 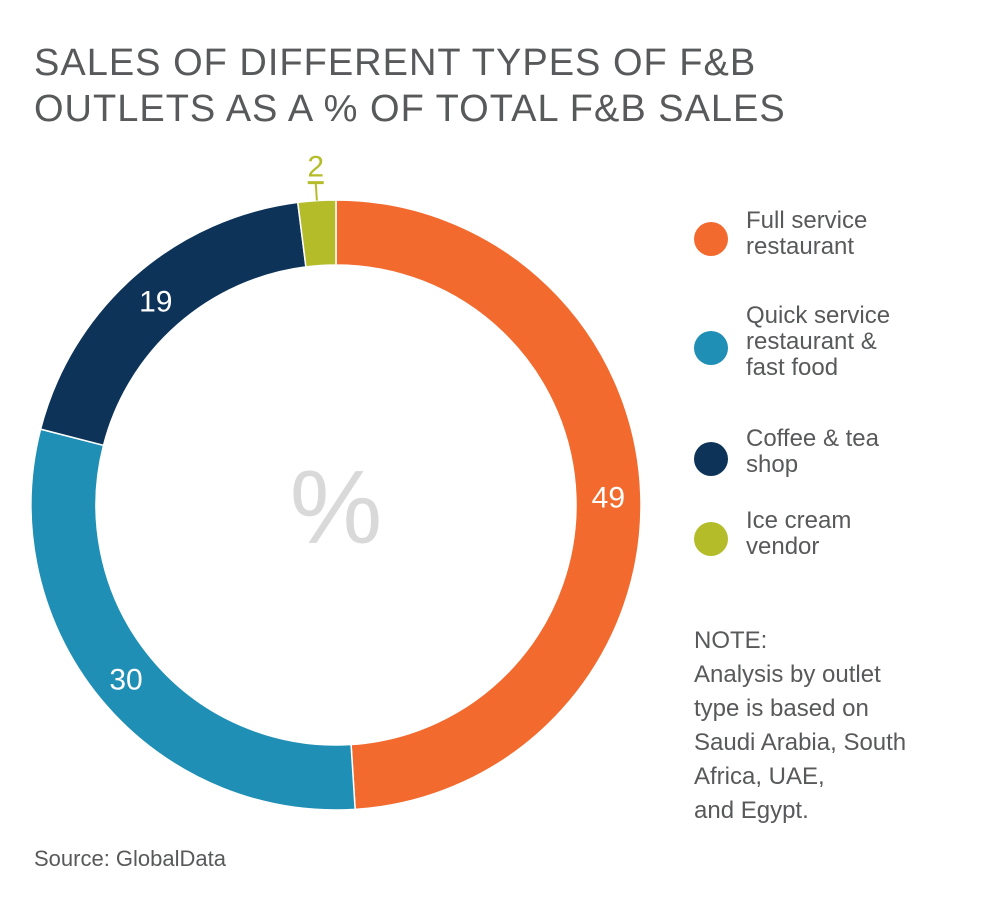 What do you see at coordinates (799, 533) in the screenshot?
I see `legend-label-ice-cream-vendor: Ice cream vendor` at bounding box center [799, 533].